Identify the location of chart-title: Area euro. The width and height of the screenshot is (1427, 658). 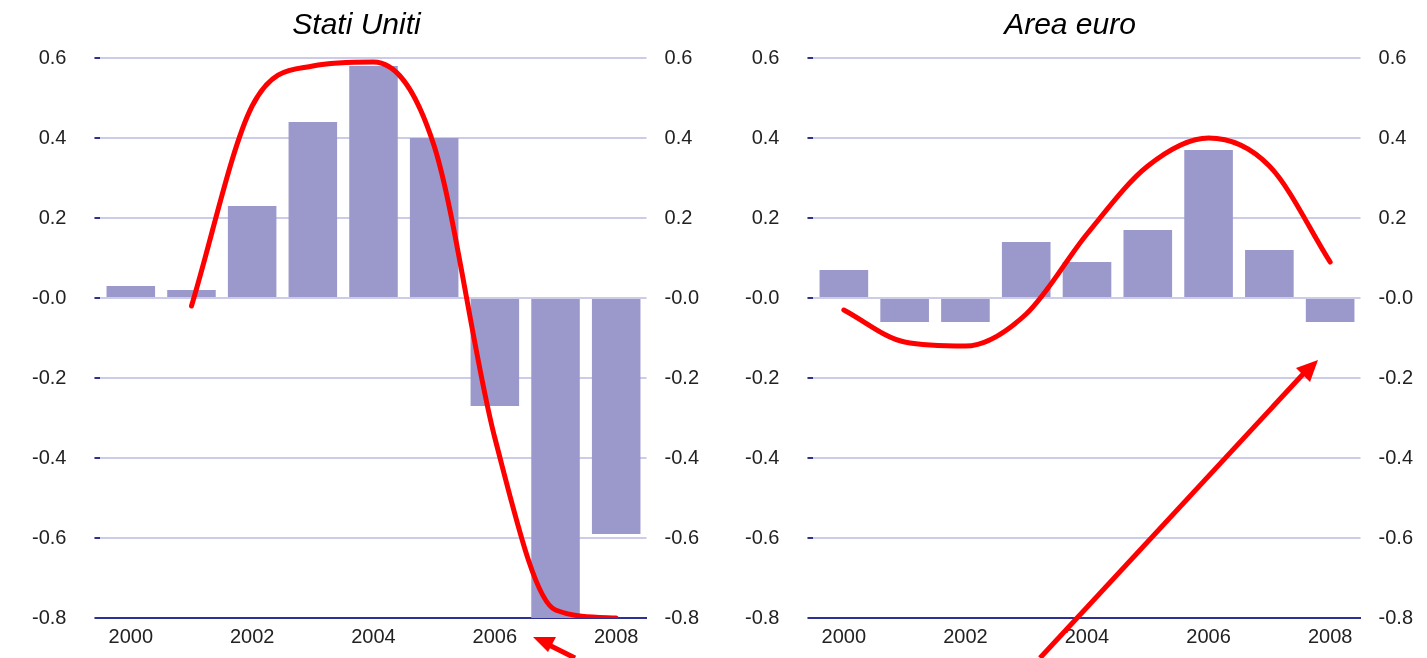
(1069, 24).